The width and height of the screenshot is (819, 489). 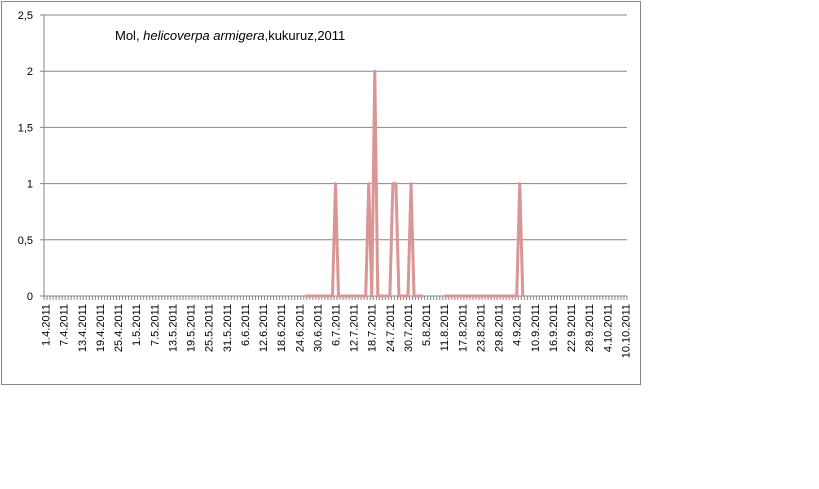 What do you see at coordinates (25, 16) in the screenshot?
I see `y-tick-label: 2,5` at bounding box center [25, 16].